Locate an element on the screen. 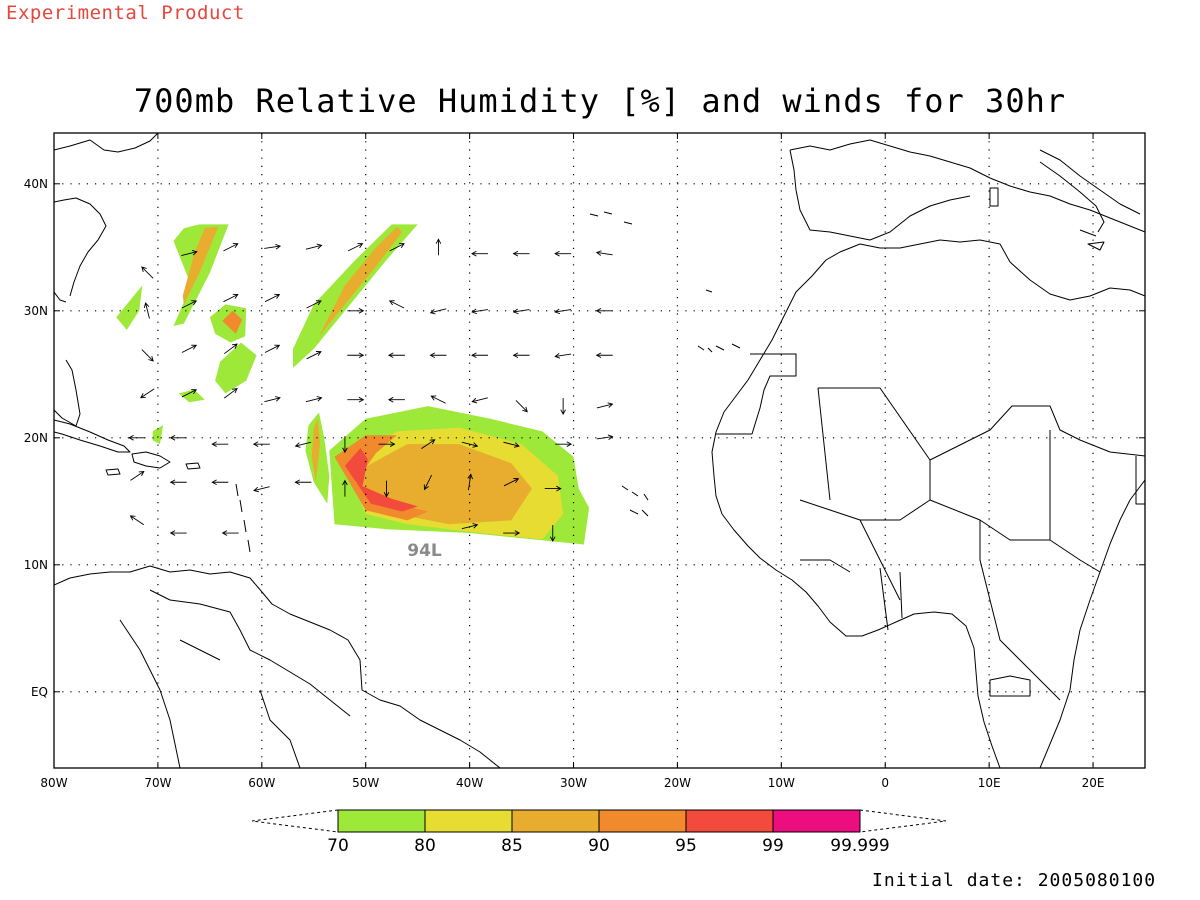  lon-tick-label: 0 is located at coordinates (885, 783).